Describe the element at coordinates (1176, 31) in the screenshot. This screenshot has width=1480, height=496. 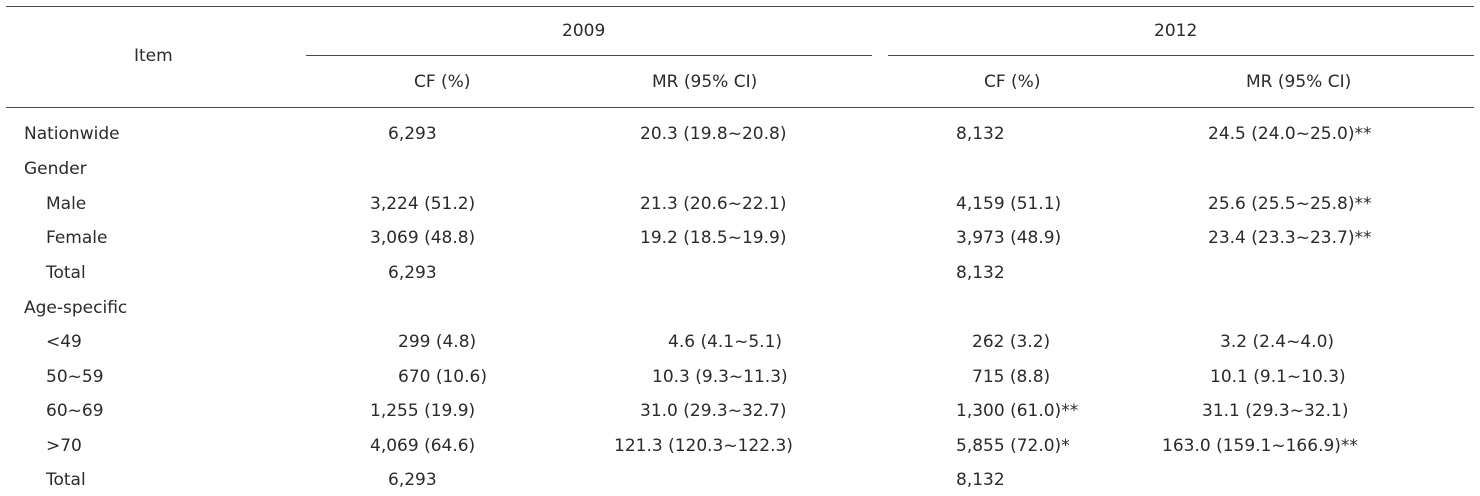
I see `header-year-2012: 2012` at that location.